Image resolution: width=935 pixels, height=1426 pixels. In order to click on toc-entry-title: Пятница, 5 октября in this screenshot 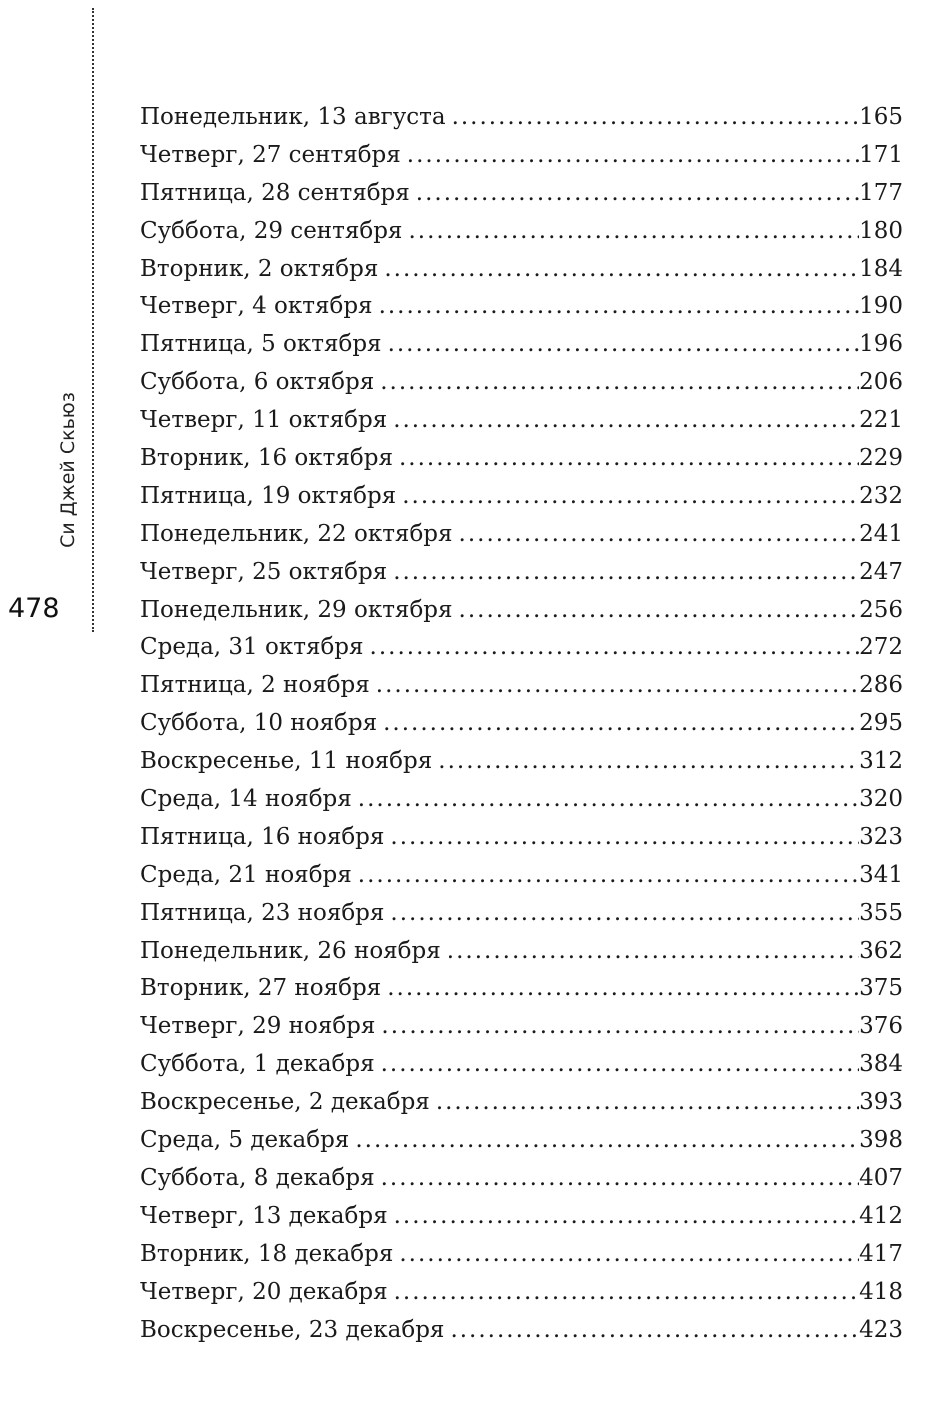, I will do `click(261, 344)`.